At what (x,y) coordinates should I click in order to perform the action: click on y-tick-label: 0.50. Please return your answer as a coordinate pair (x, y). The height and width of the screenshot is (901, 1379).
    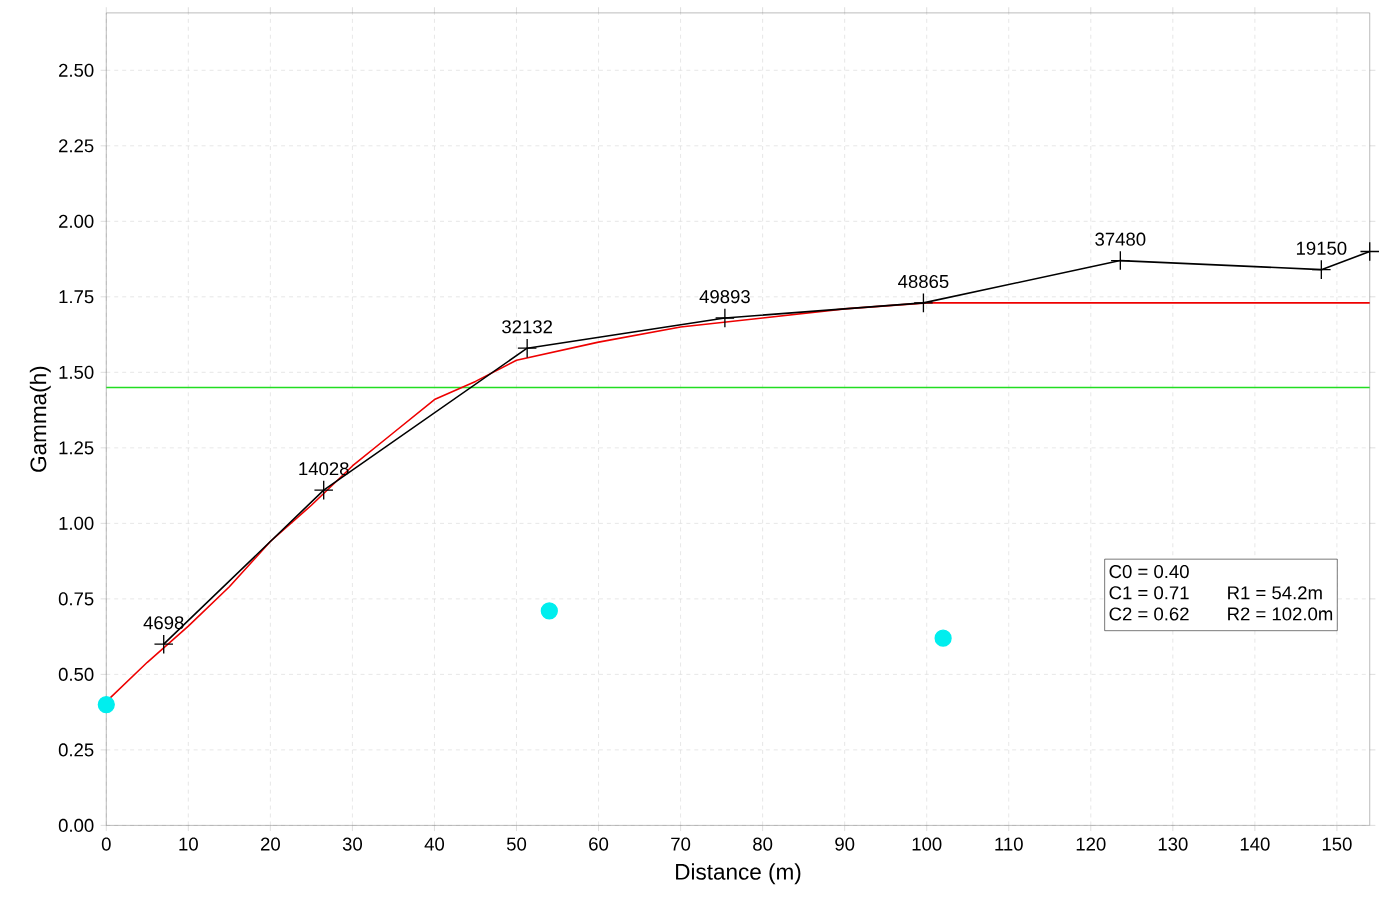
    Looking at the image, I should click on (76, 674).